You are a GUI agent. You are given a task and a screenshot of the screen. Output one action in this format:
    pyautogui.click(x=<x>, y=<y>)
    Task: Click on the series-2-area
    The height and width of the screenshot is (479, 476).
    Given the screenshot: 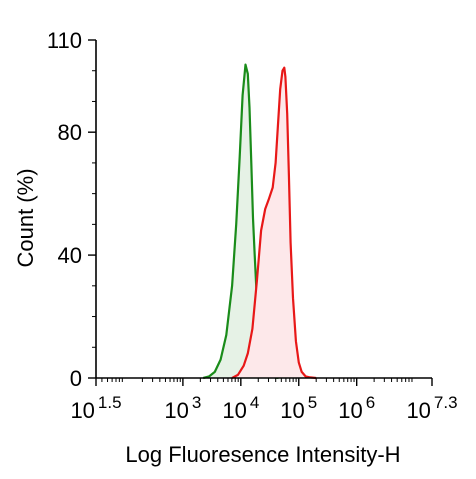 What is the action you would take?
    pyautogui.click(x=274, y=222)
    